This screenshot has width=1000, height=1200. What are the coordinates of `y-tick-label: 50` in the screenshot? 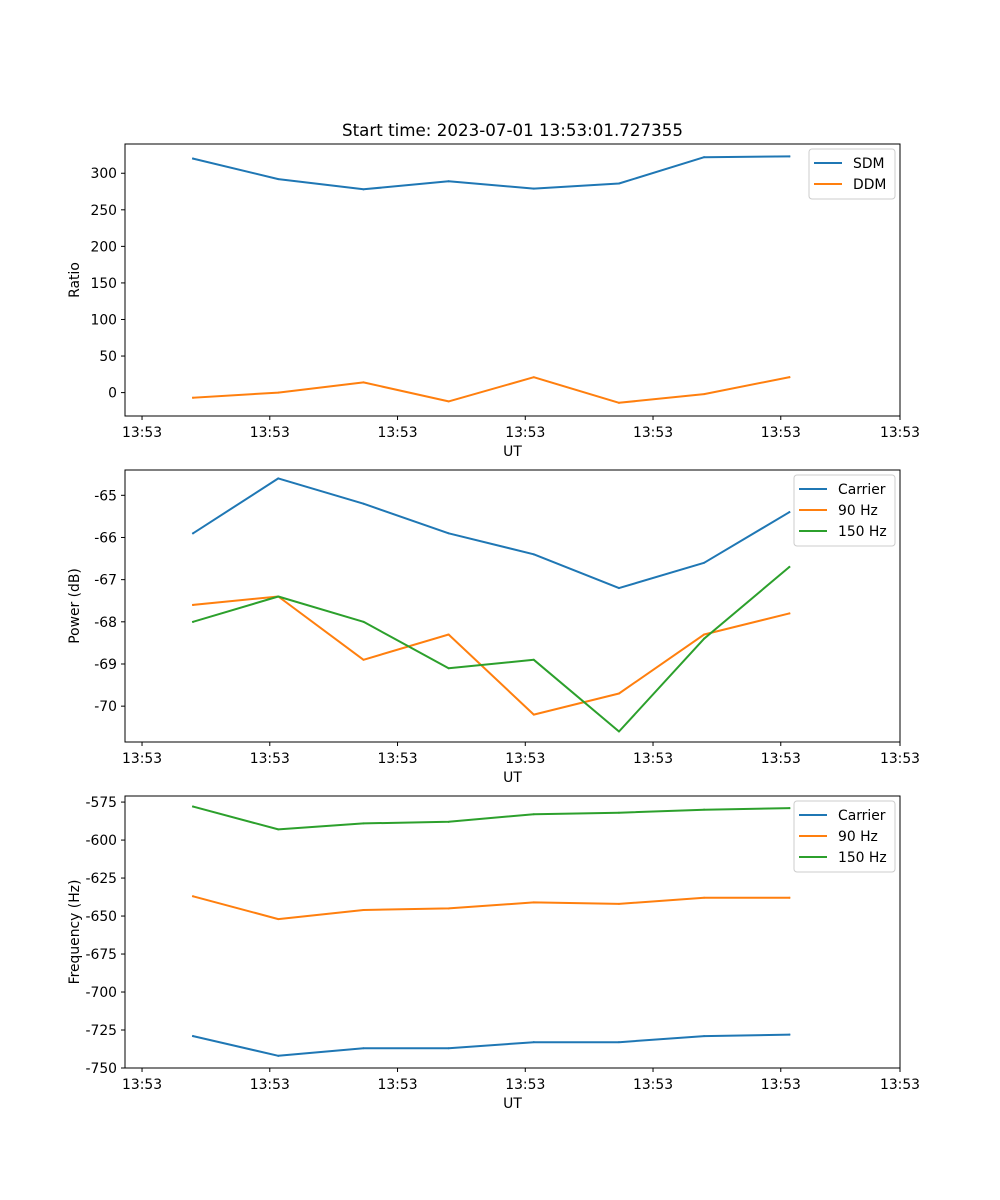 It's located at (108, 357).